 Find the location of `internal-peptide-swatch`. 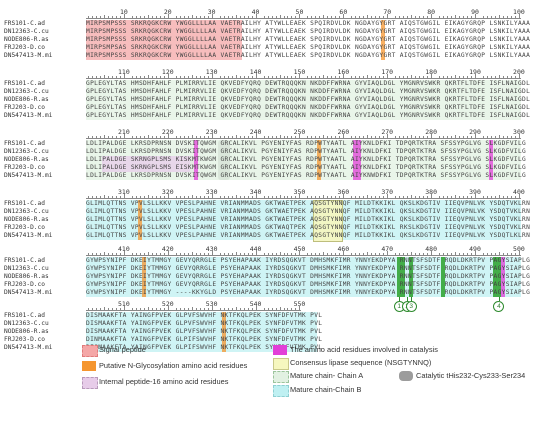

internal-peptide-swatch is located at coordinates (90, 383).